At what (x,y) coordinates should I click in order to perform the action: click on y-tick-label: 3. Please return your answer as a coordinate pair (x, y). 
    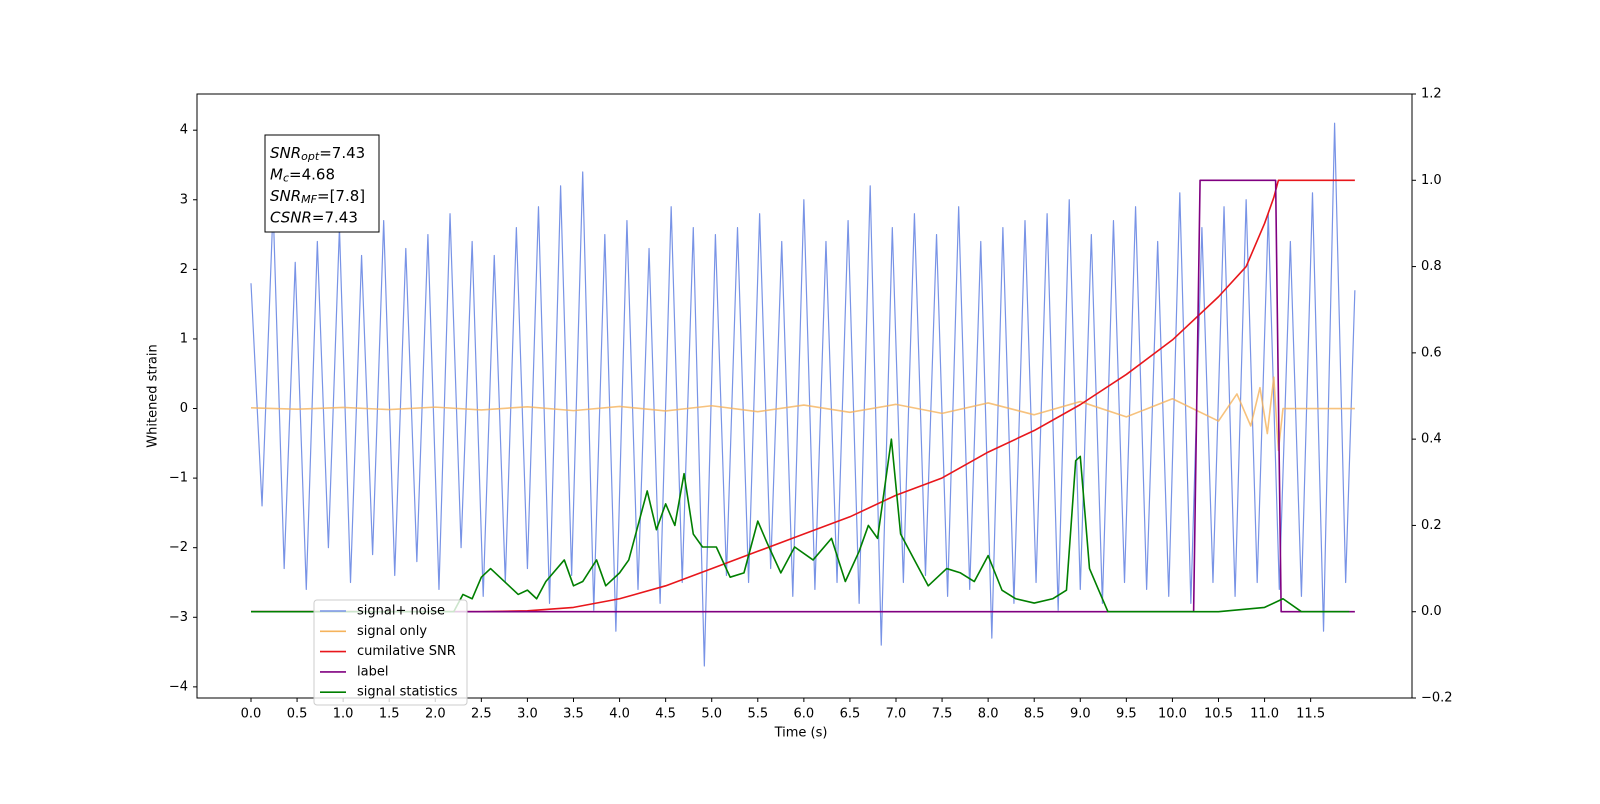
    Looking at the image, I should click on (184, 199).